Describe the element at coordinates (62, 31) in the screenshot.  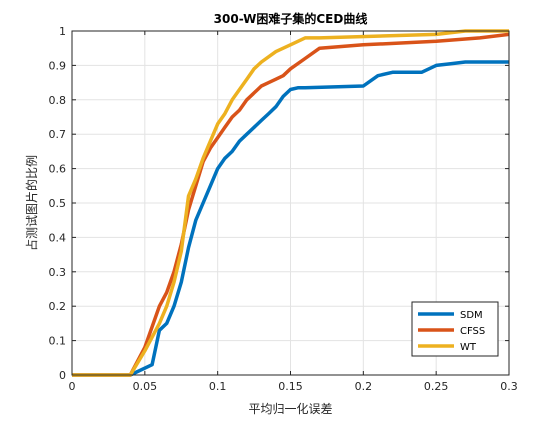
I see `y-tick-label: 1` at that location.